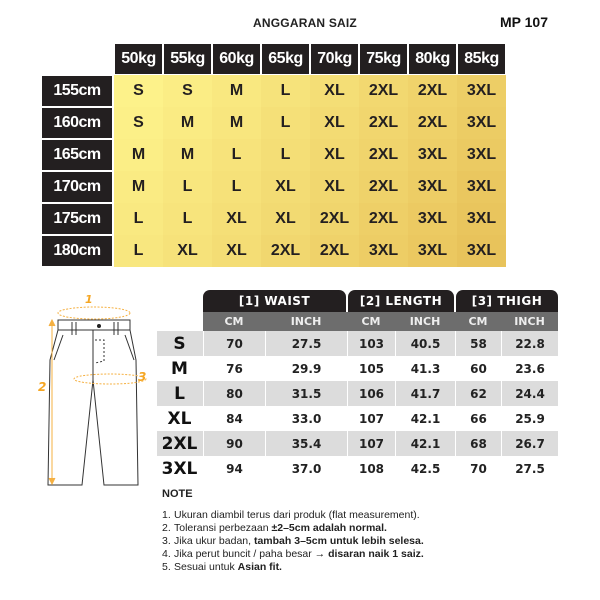 The width and height of the screenshot is (600, 600). I want to click on note-number: 5., so click(166, 567).